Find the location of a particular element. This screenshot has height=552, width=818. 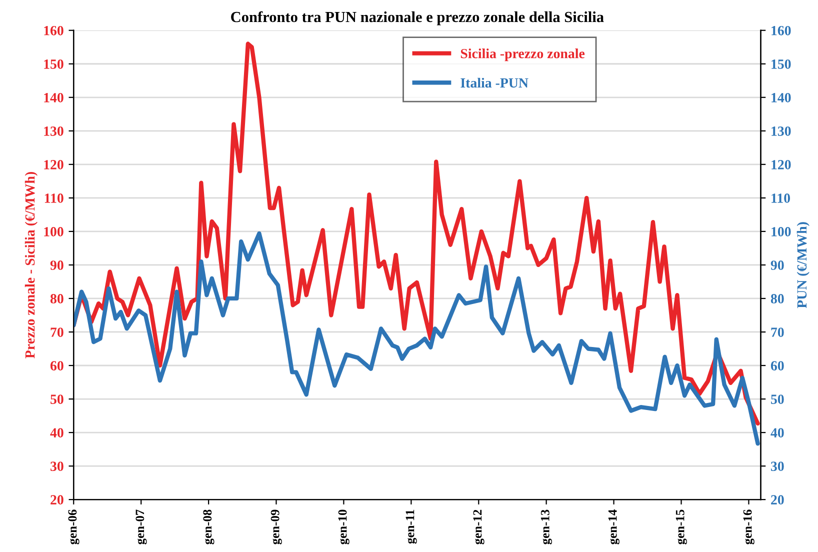

y2-tick-label: 100 is located at coordinates (781, 231).